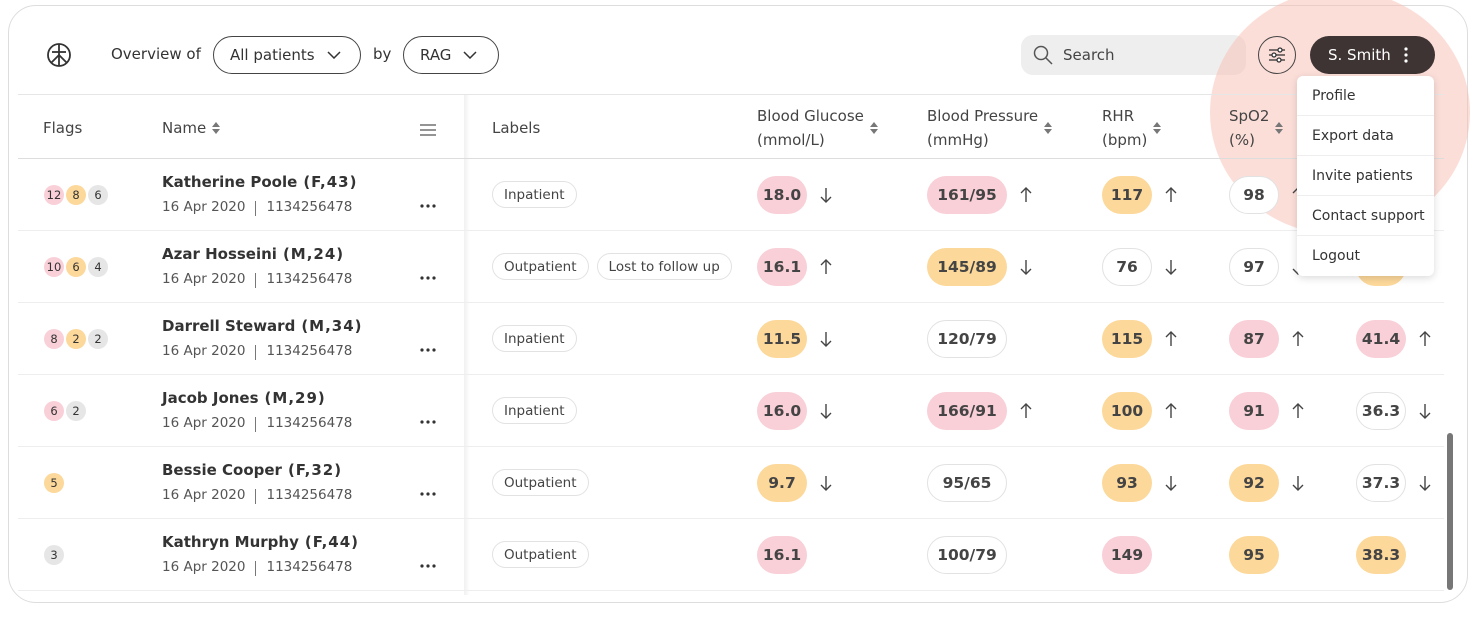 The image size is (1478, 618). What do you see at coordinates (782, 483) in the screenshot?
I see `vital-pill: 9.7` at bounding box center [782, 483].